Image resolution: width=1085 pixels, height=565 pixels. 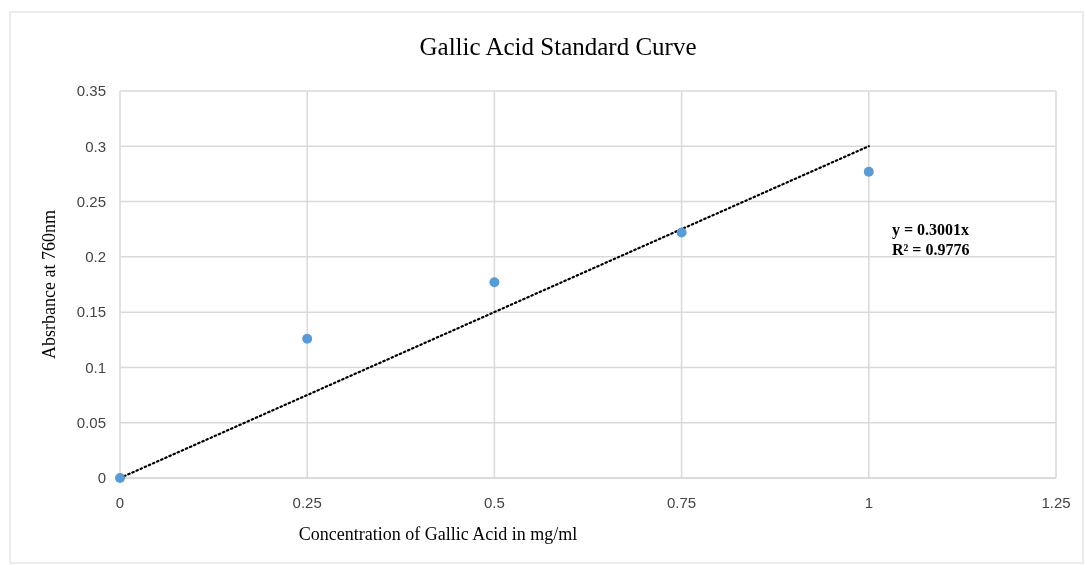 What do you see at coordinates (95, 257) in the screenshot?
I see `y-tick-label: 0.2` at bounding box center [95, 257].